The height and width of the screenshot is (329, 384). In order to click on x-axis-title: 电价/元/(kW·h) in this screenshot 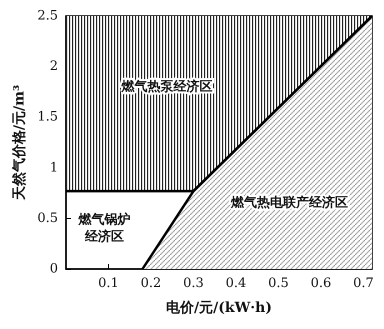, I will do `click(219, 308)`.